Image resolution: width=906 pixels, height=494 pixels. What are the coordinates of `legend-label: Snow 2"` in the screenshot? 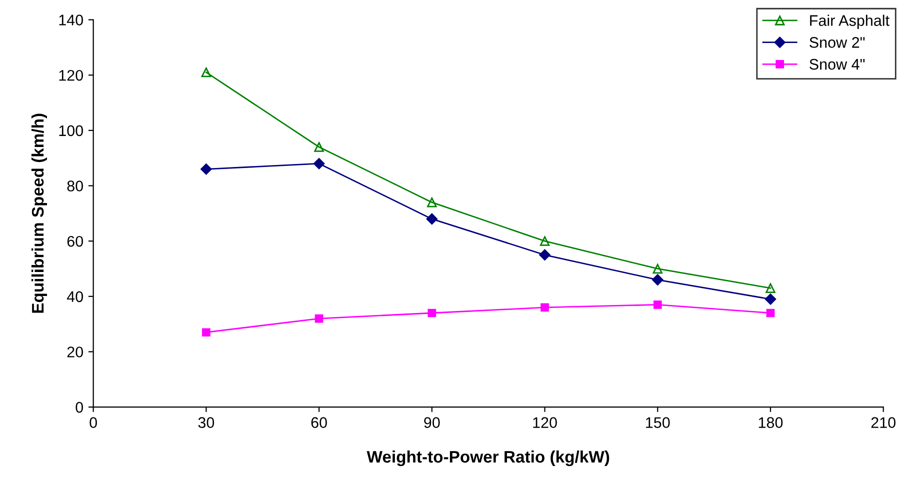 It's located at (837, 42).